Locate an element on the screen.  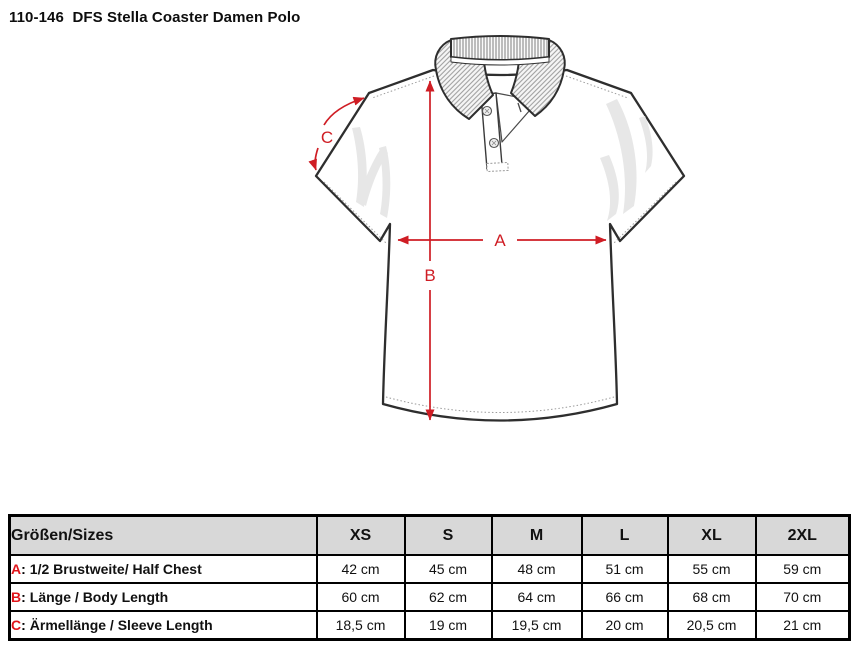
collar-band-seam is located at coordinates (500, 61).